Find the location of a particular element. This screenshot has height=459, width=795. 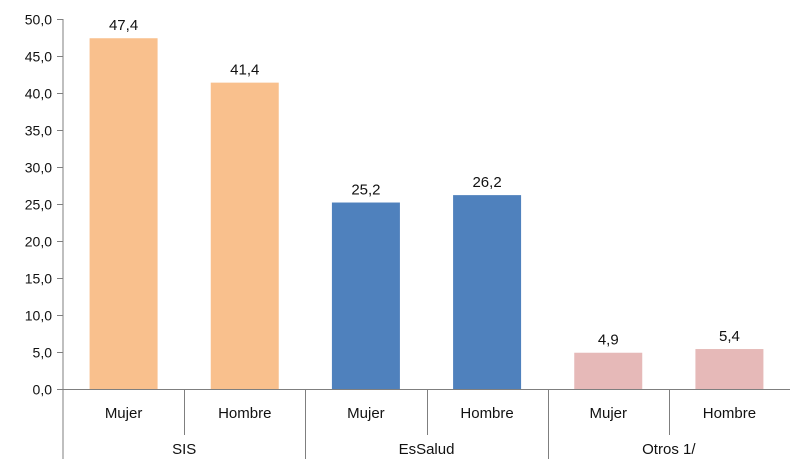

y-tick-label: 20,0 is located at coordinates (38, 242).